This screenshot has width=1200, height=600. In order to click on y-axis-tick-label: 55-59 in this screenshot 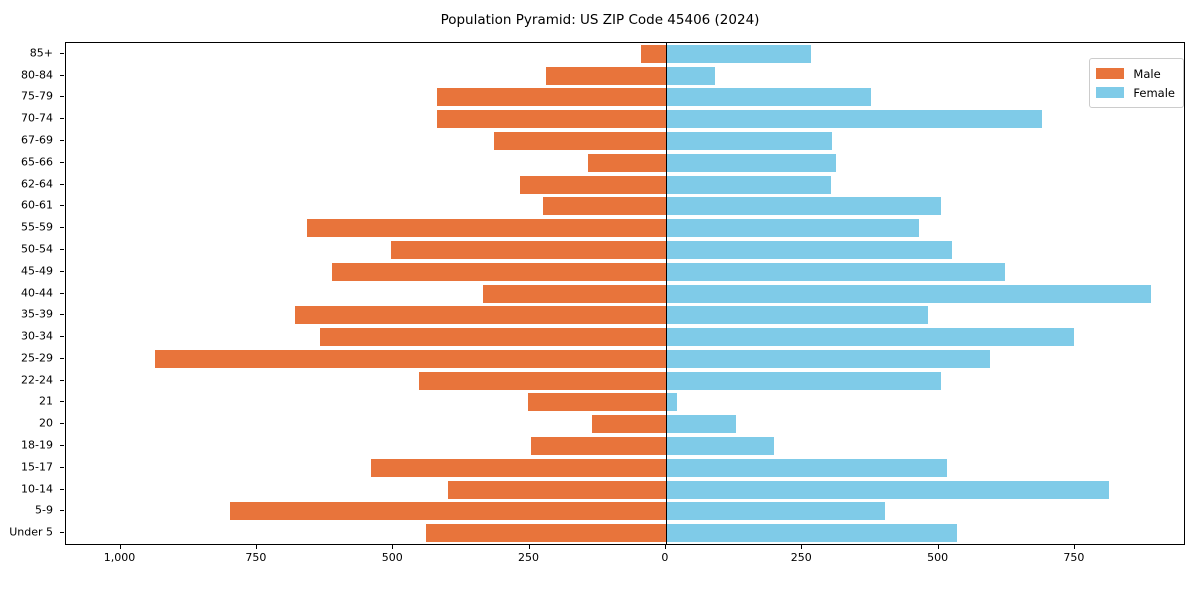, I will do `click(37, 227)`.